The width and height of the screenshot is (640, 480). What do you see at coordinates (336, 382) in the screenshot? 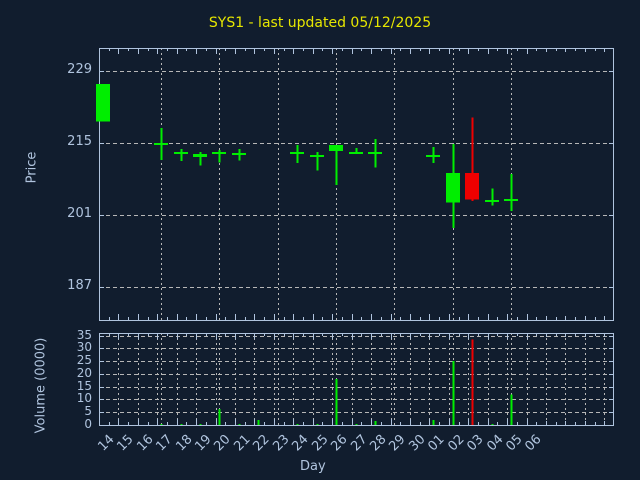
I see `volume-series` at bounding box center [336, 382].